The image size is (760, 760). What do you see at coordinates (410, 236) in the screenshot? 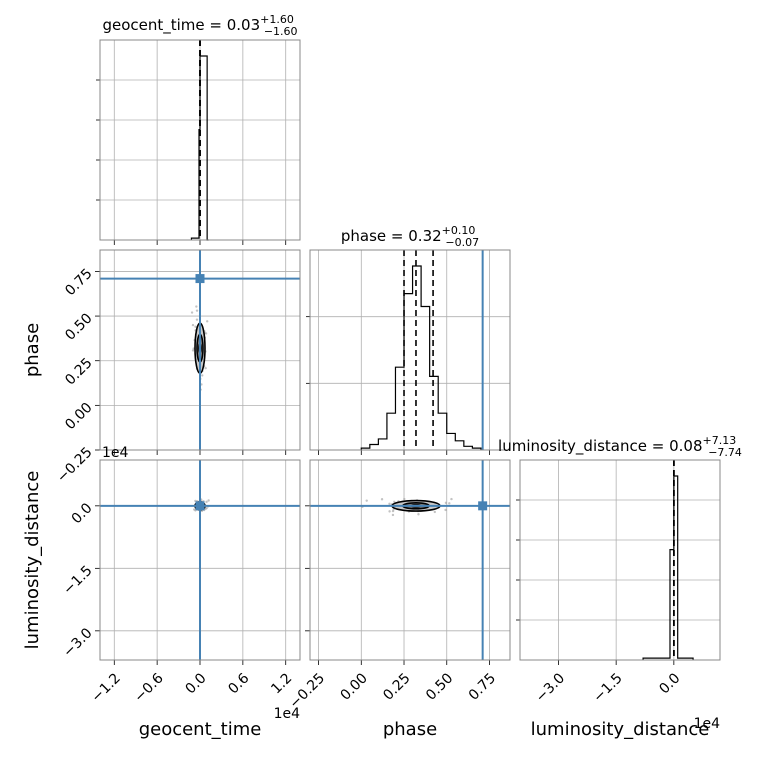
I see `phase-title: phase = 0.32+0.10 −0.07` at bounding box center [410, 236].